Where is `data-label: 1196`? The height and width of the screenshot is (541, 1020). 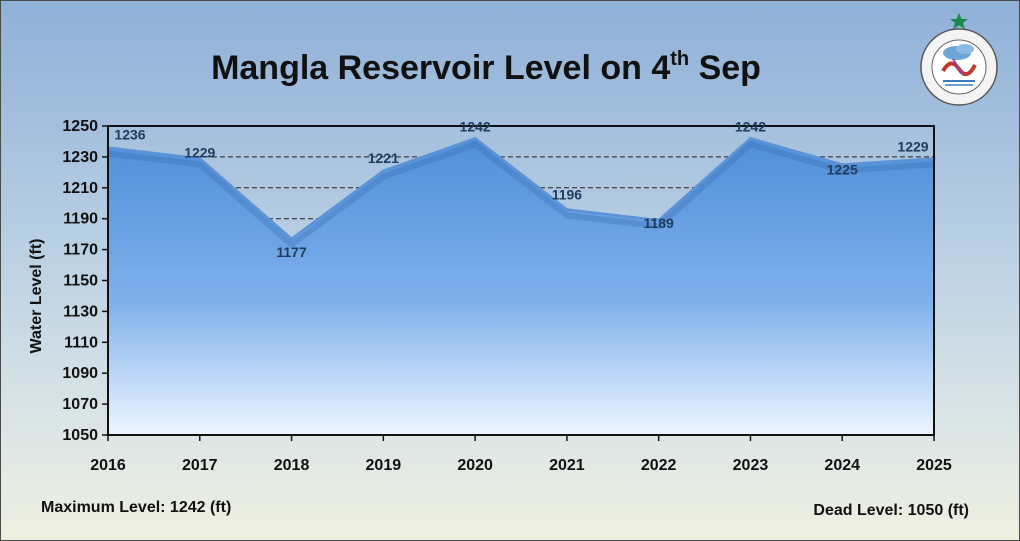
data-label: 1196 is located at coordinates (567, 194).